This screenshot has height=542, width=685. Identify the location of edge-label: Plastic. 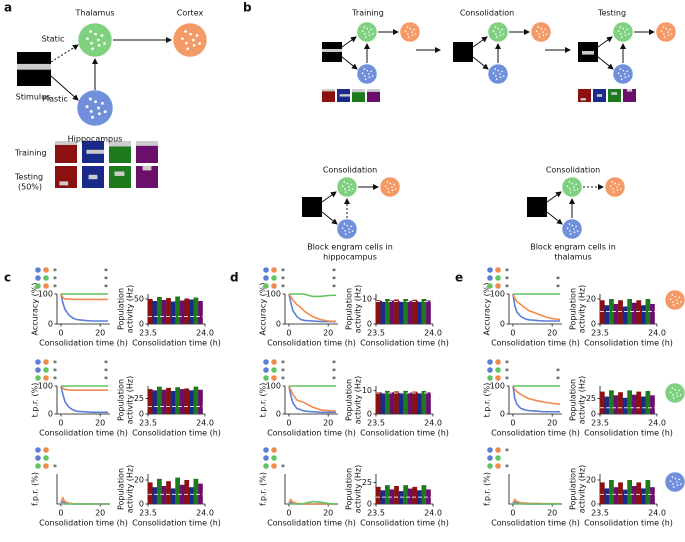
(55, 99).